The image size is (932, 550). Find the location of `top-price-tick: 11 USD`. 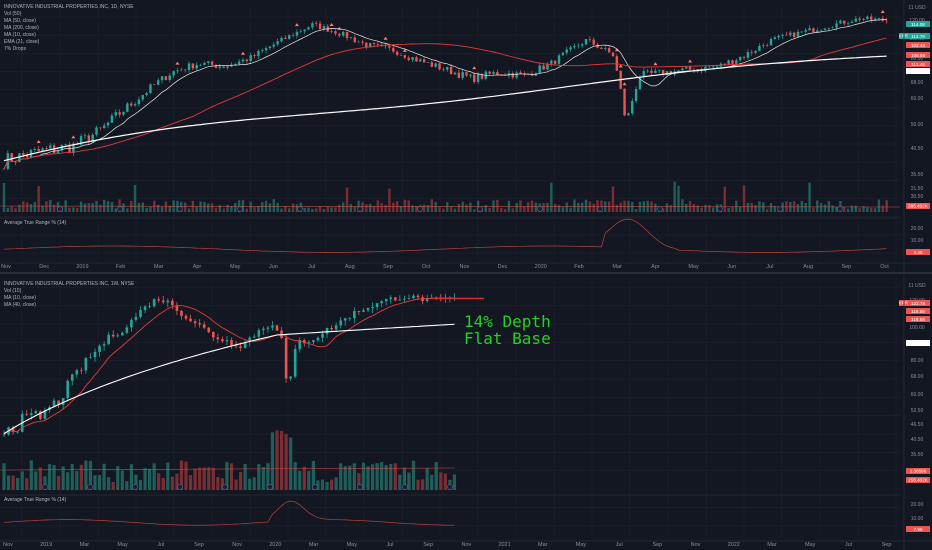

top-price-tick: 11 USD is located at coordinates (917, 8).